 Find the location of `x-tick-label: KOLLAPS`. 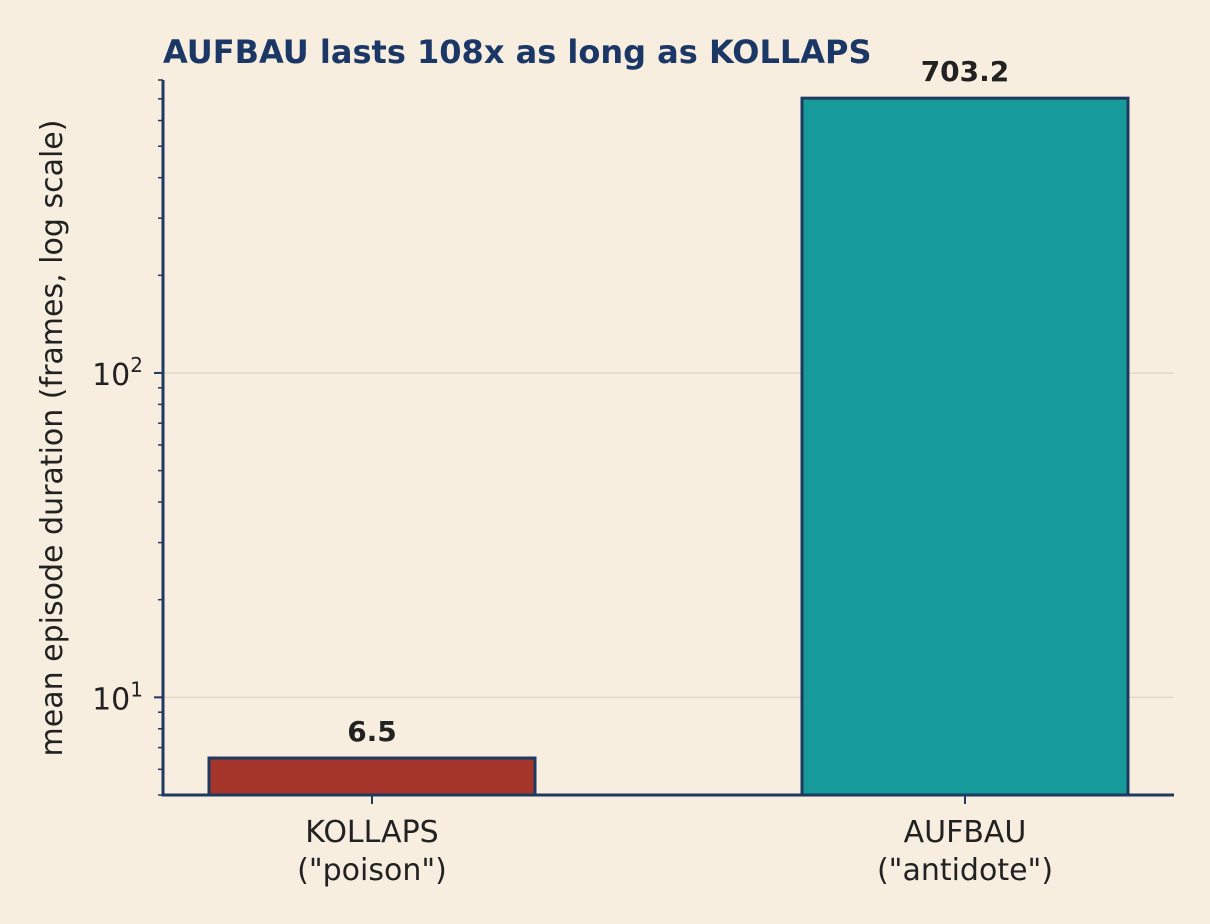

x-tick-label: KOLLAPS is located at coordinates (371, 832).